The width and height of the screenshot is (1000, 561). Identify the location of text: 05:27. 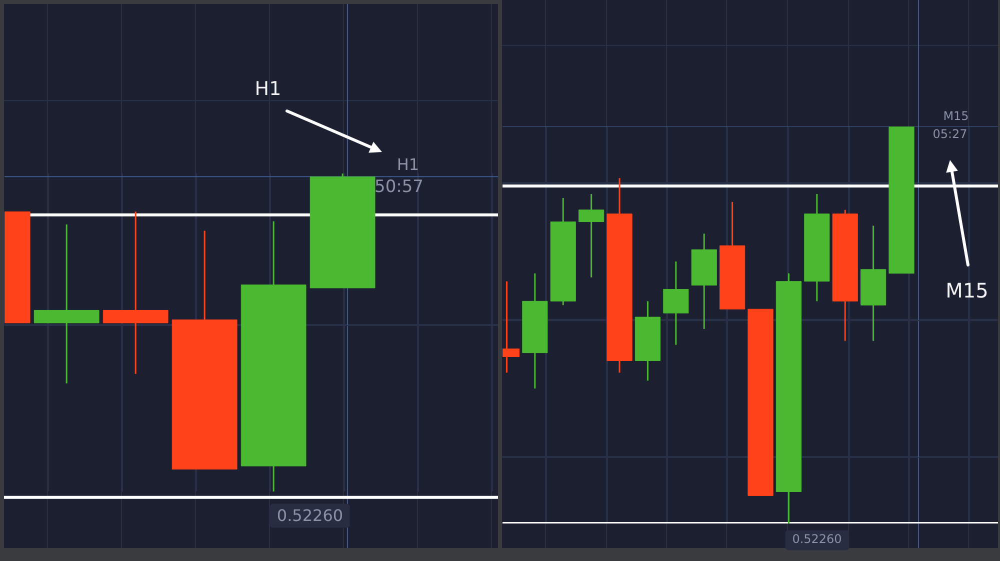
(950, 134).